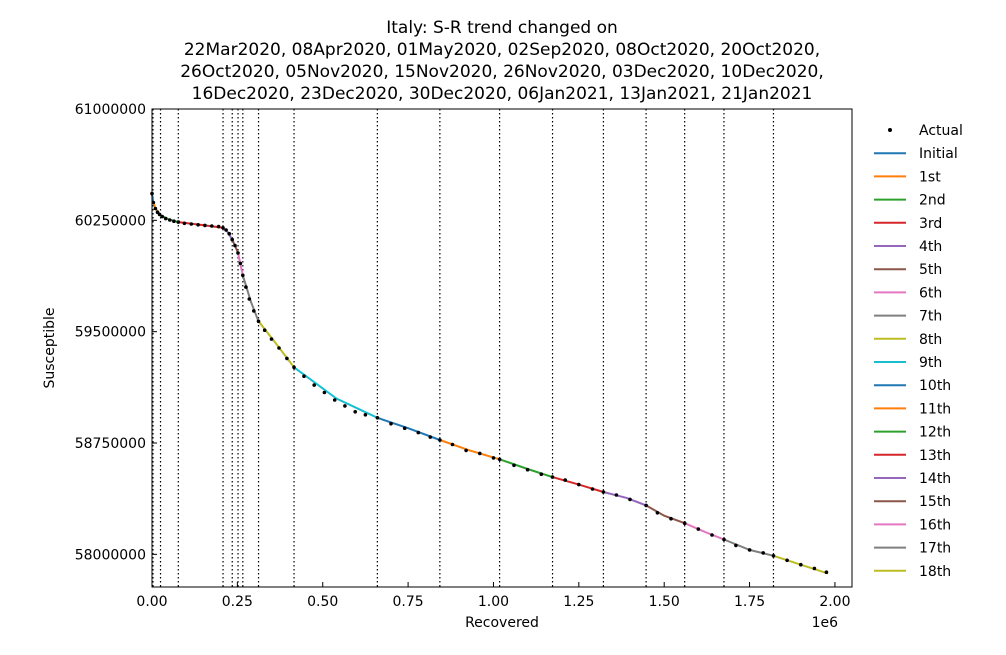 This screenshot has height=655, width=1006. What do you see at coordinates (925, 131) in the screenshot?
I see `legend-item: Actual` at bounding box center [925, 131].